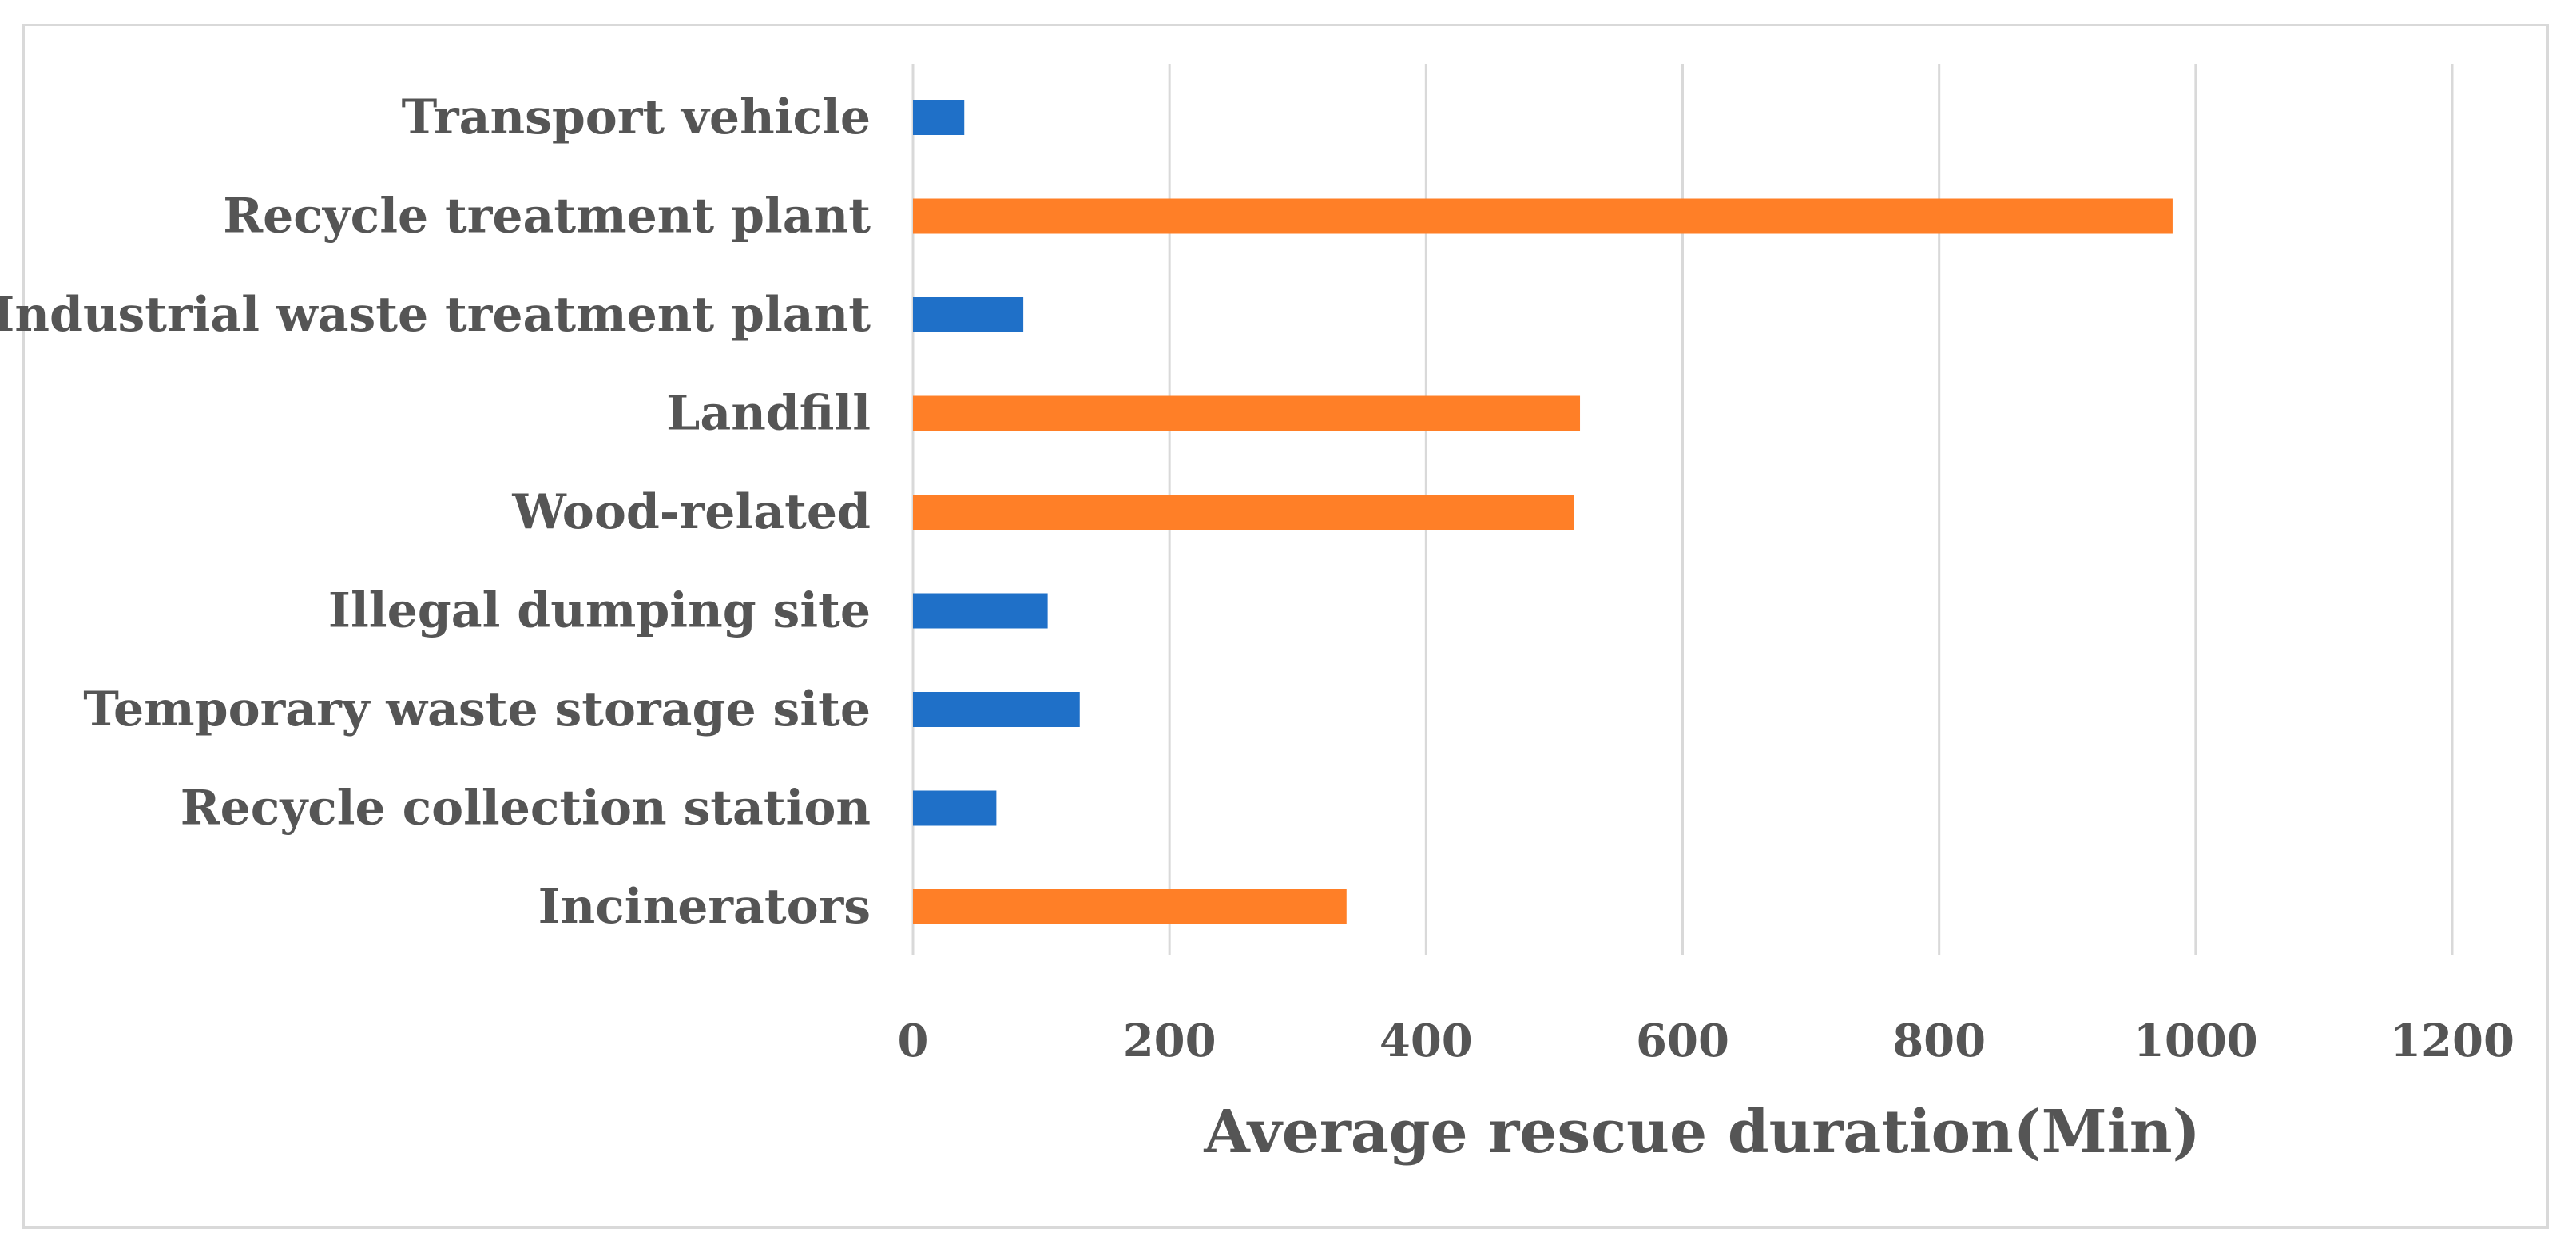 The image size is (2576, 1252). Describe the element at coordinates (981, 611) in the screenshot. I see `bar-illegal-dumping-site` at that location.